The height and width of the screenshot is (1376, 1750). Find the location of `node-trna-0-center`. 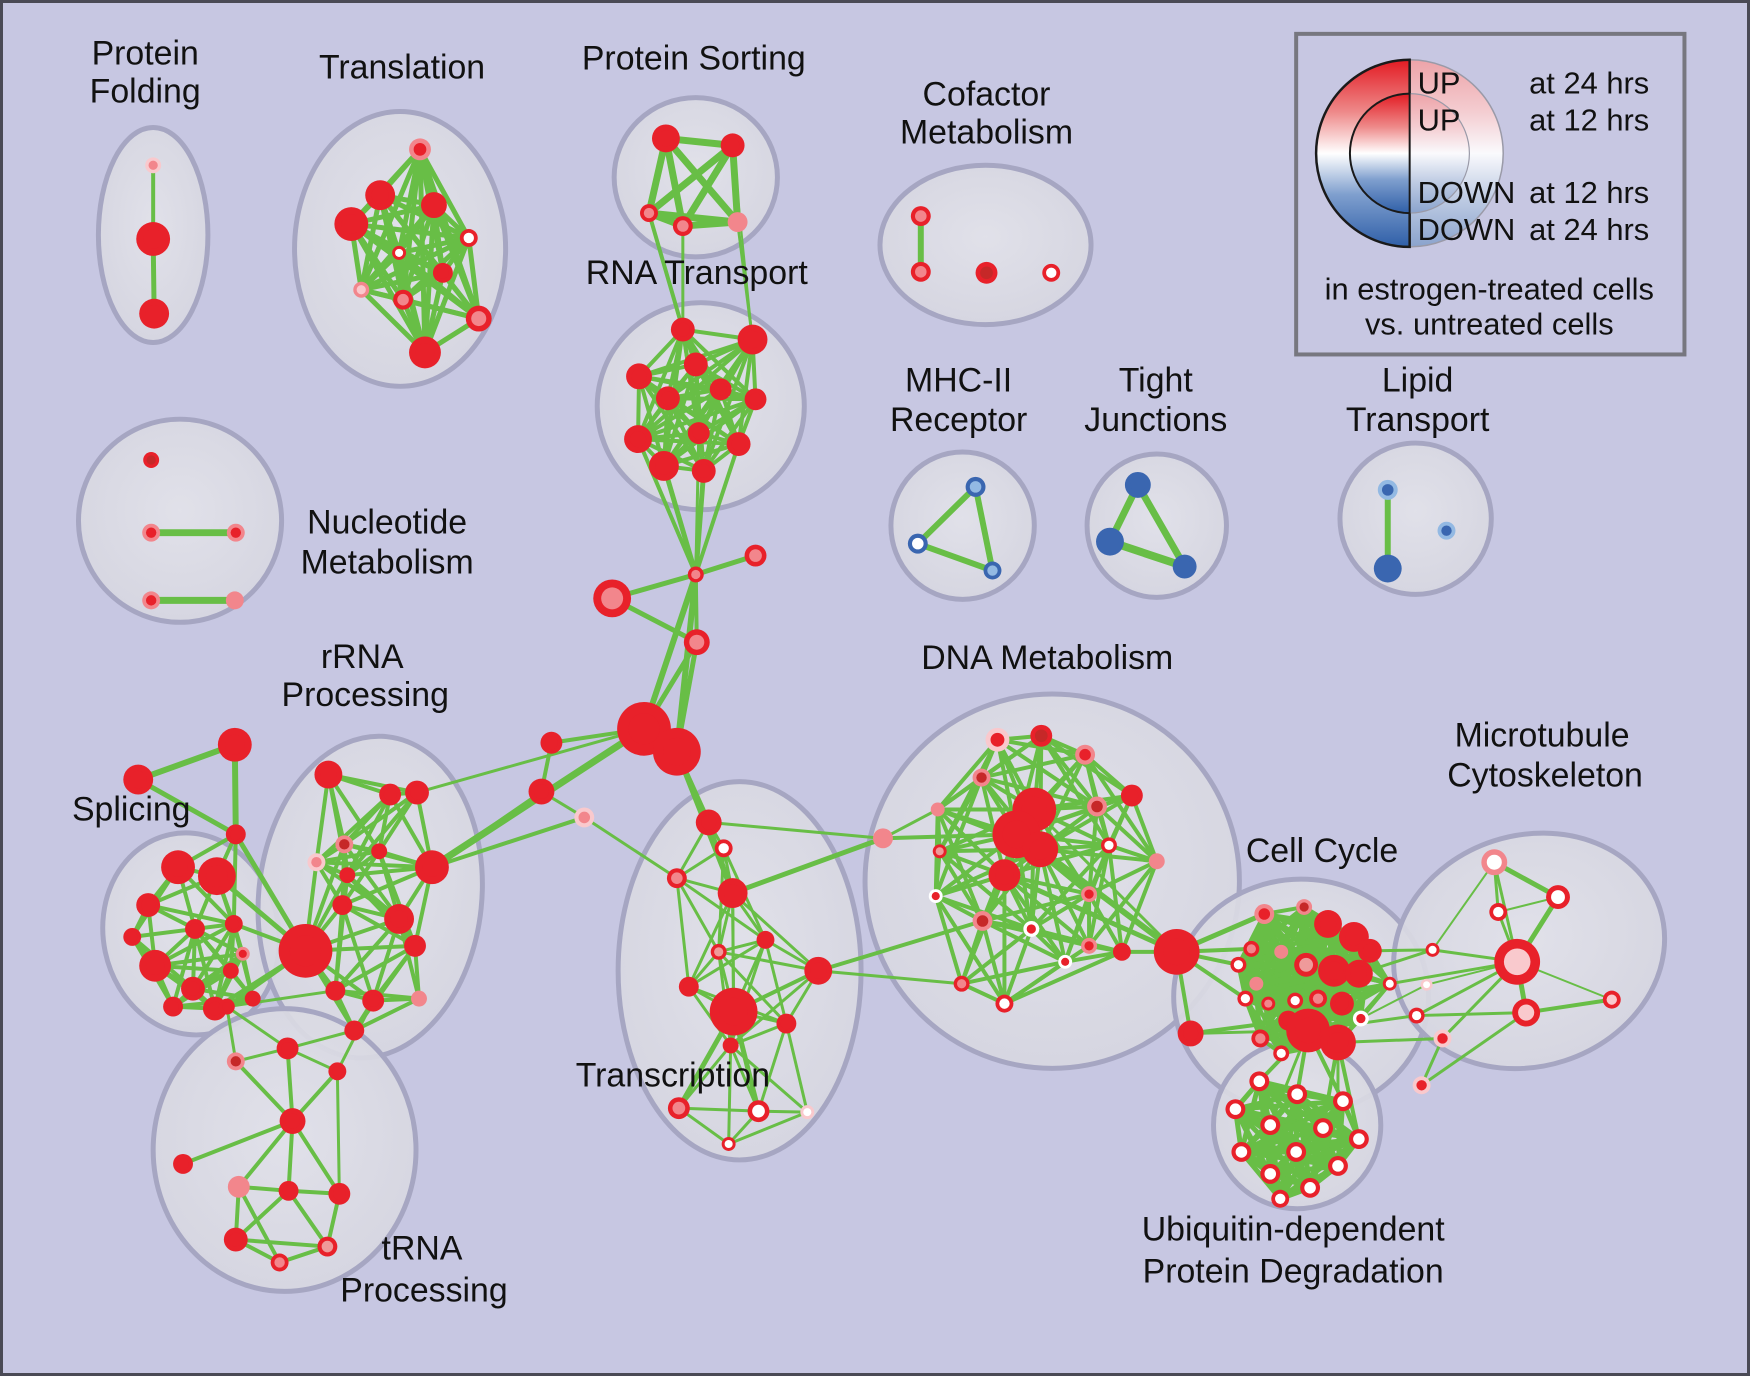

node-trna-0-center is located at coordinates (227, 1006).